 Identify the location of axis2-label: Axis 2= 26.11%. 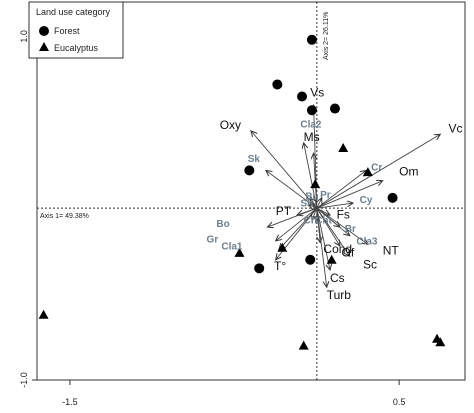
(326, 36).